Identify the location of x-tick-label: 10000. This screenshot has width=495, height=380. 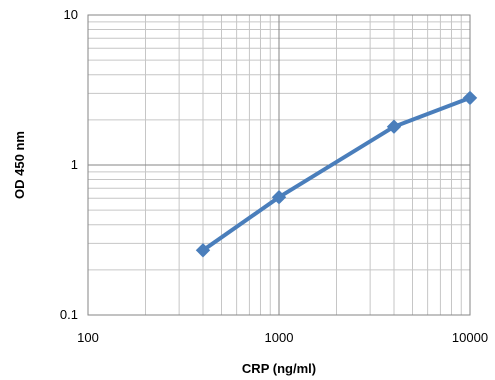
(470, 337).